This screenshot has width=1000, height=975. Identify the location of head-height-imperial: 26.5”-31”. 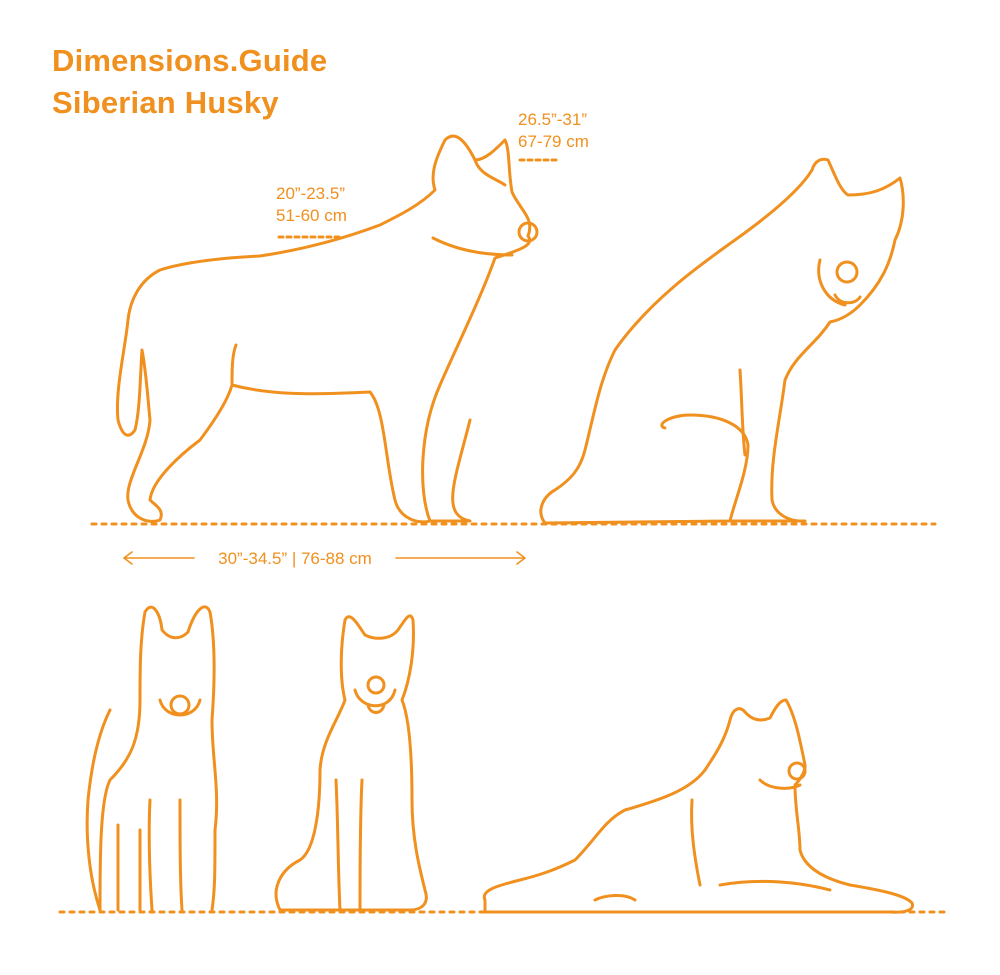
(552, 119).